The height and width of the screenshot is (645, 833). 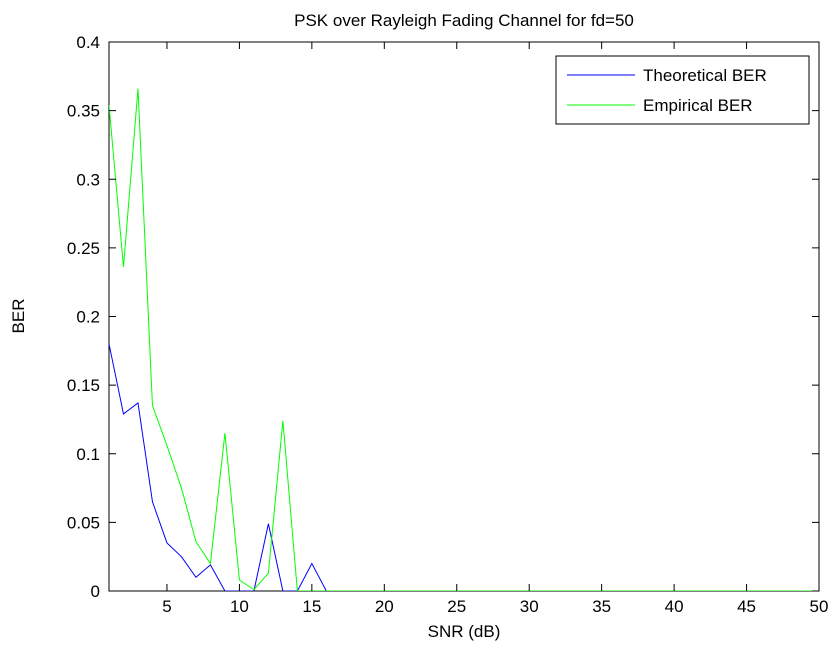 What do you see at coordinates (746, 606) in the screenshot?
I see `x-tick-label: 45` at bounding box center [746, 606].